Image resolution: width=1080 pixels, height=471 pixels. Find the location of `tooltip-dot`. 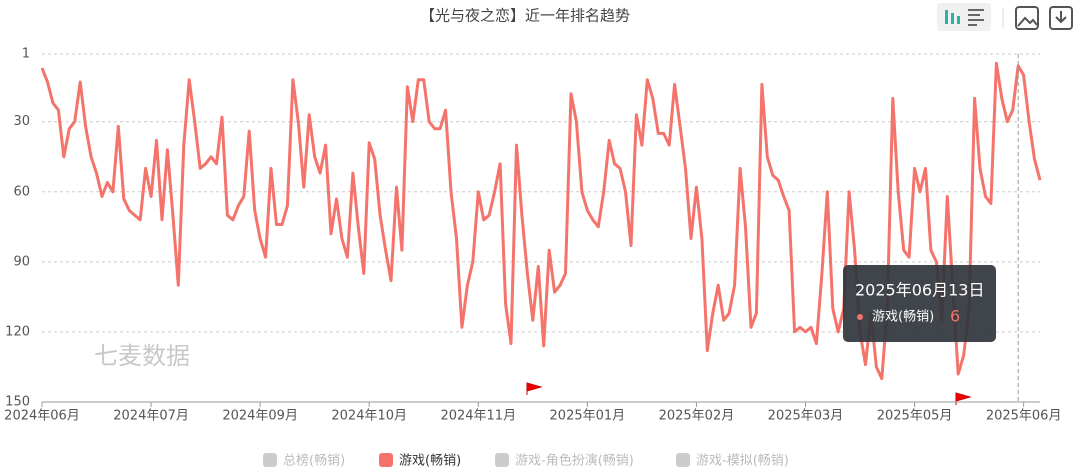

tooltip-dot is located at coordinates (860, 317).